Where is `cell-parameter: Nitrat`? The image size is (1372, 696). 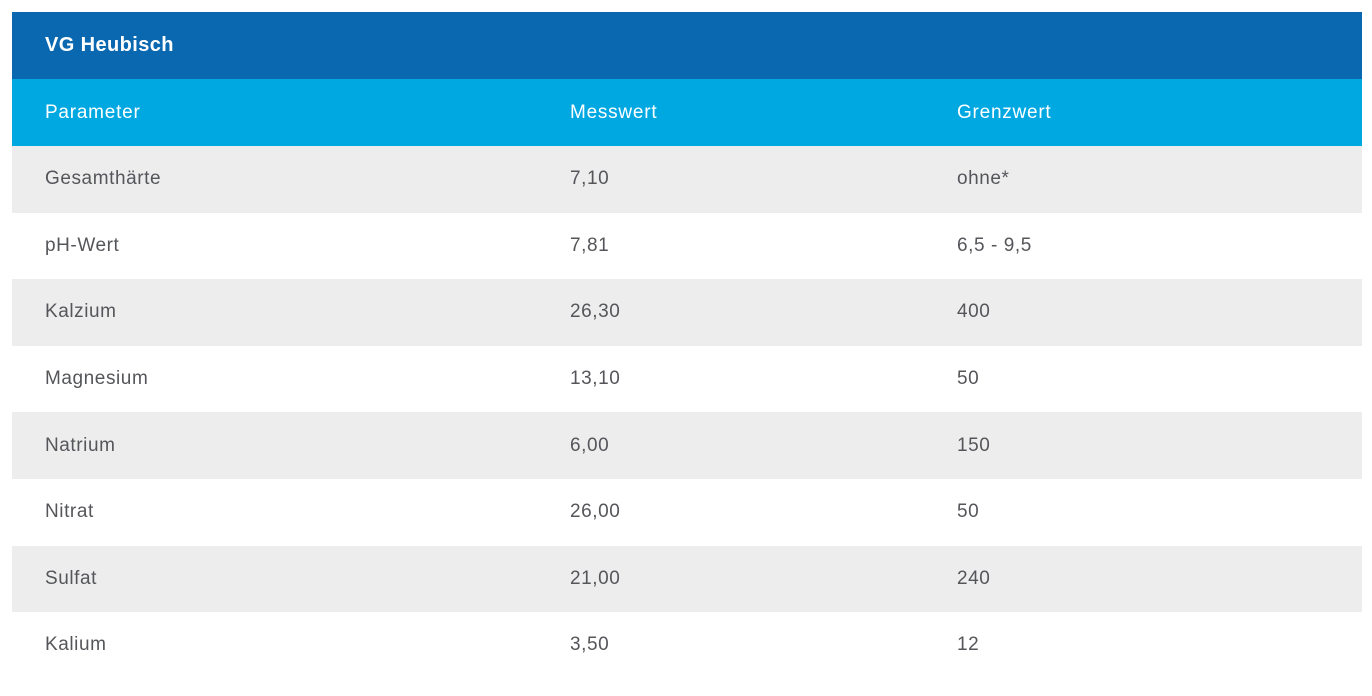 cell-parameter: Nitrat is located at coordinates (69, 512).